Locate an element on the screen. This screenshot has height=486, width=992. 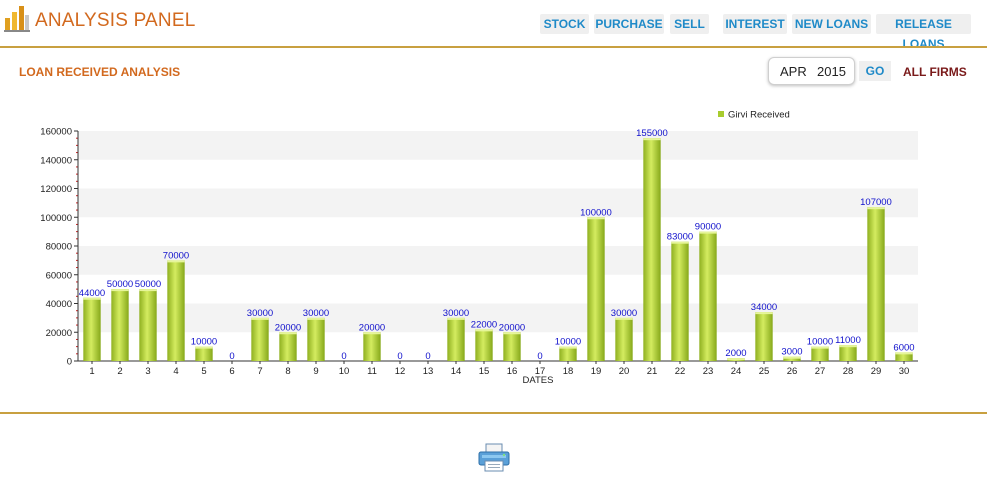
nav-interest-button: INTEREST is located at coordinates (755, 24).